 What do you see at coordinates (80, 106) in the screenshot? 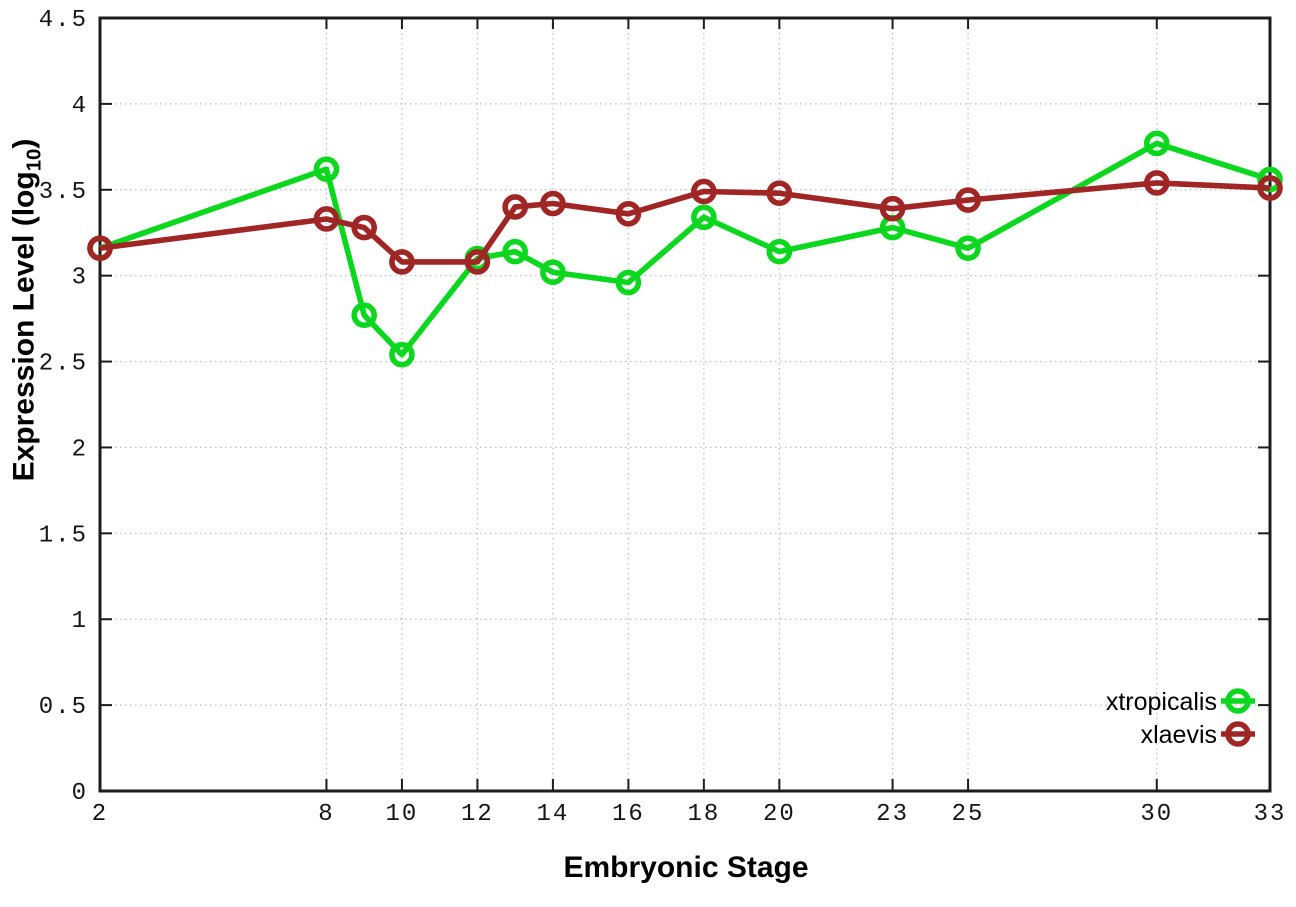
I see `y-tick-label: 4` at bounding box center [80, 106].